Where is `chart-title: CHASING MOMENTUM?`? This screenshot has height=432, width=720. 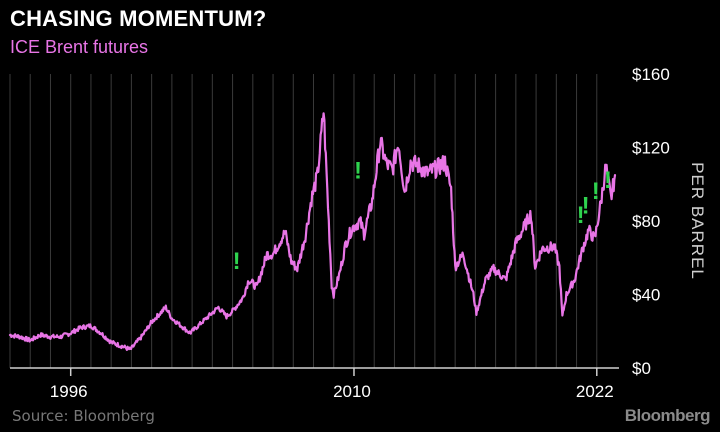 chart-title: CHASING MOMENTUM? is located at coordinates (138, 18).